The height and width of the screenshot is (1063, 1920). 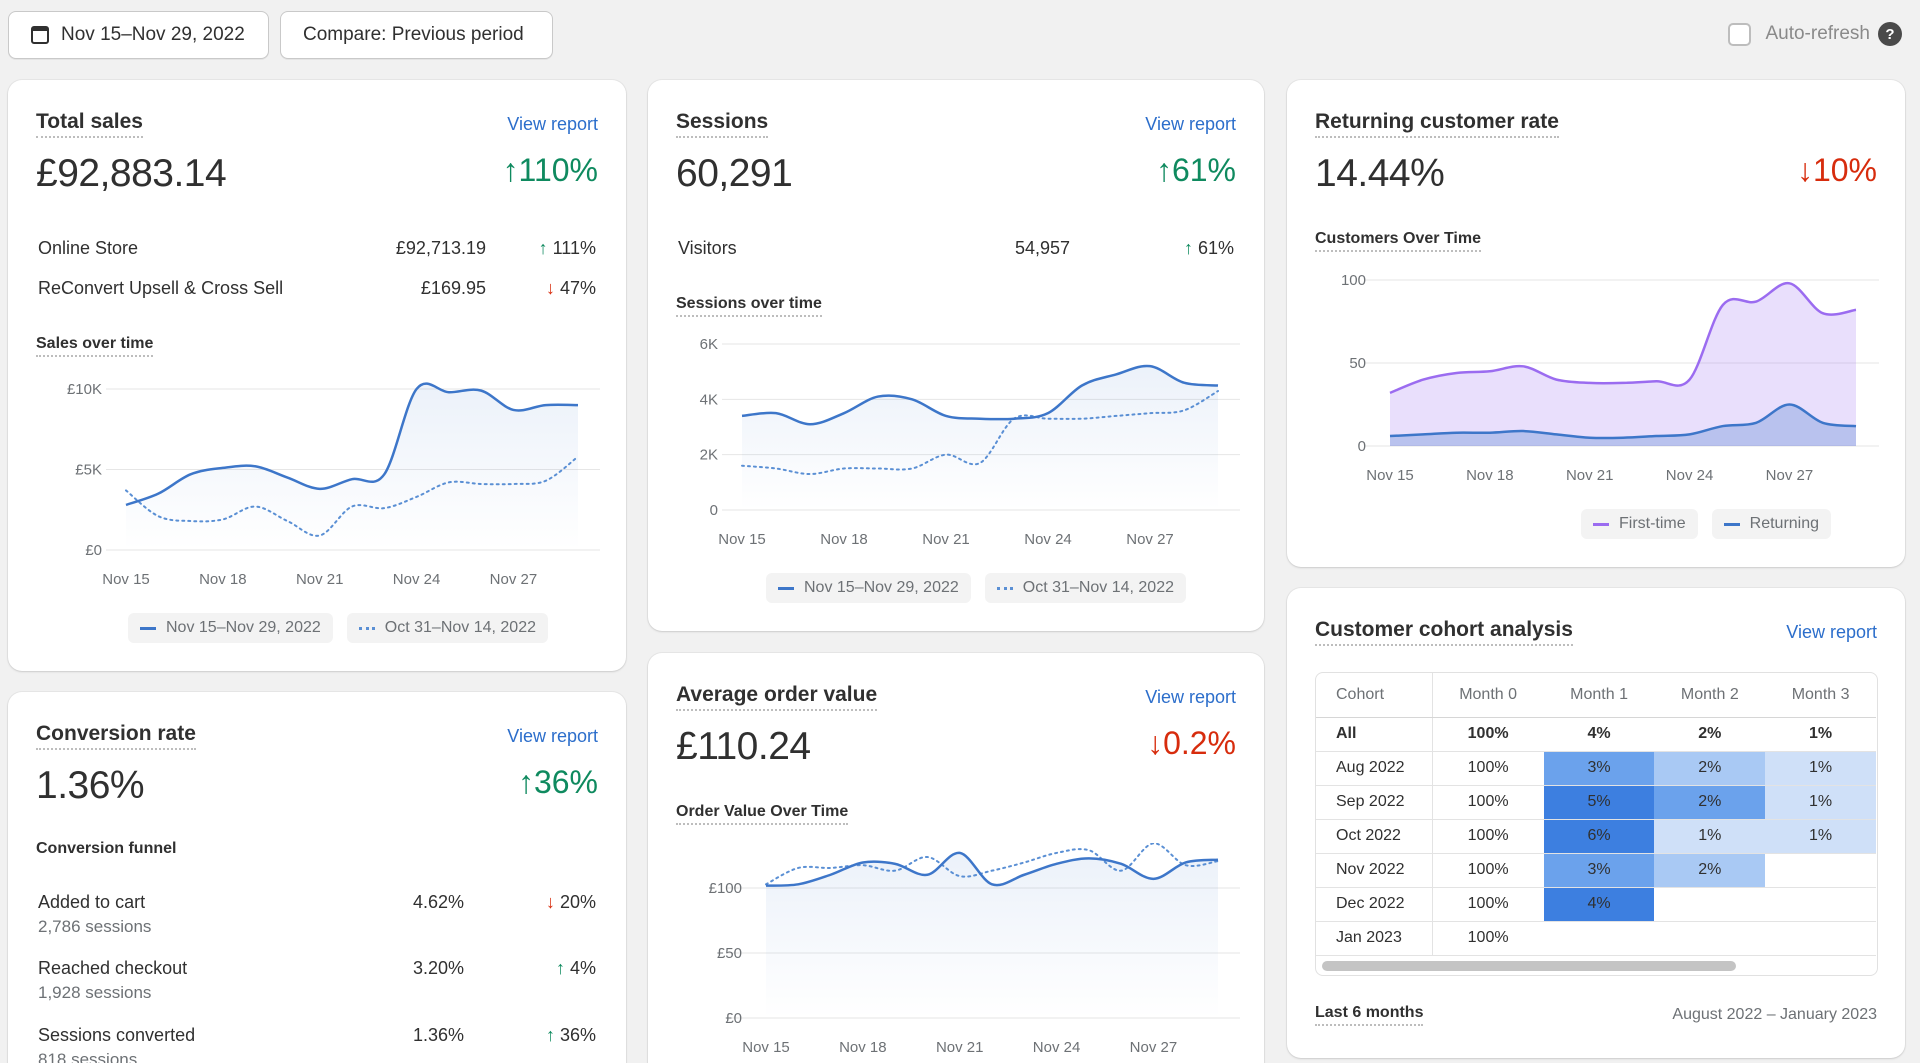 What do you see at coordinates (777, 697) in the screenshot?
I see `aov-title: Average order value` at bounding box center [777, 697].